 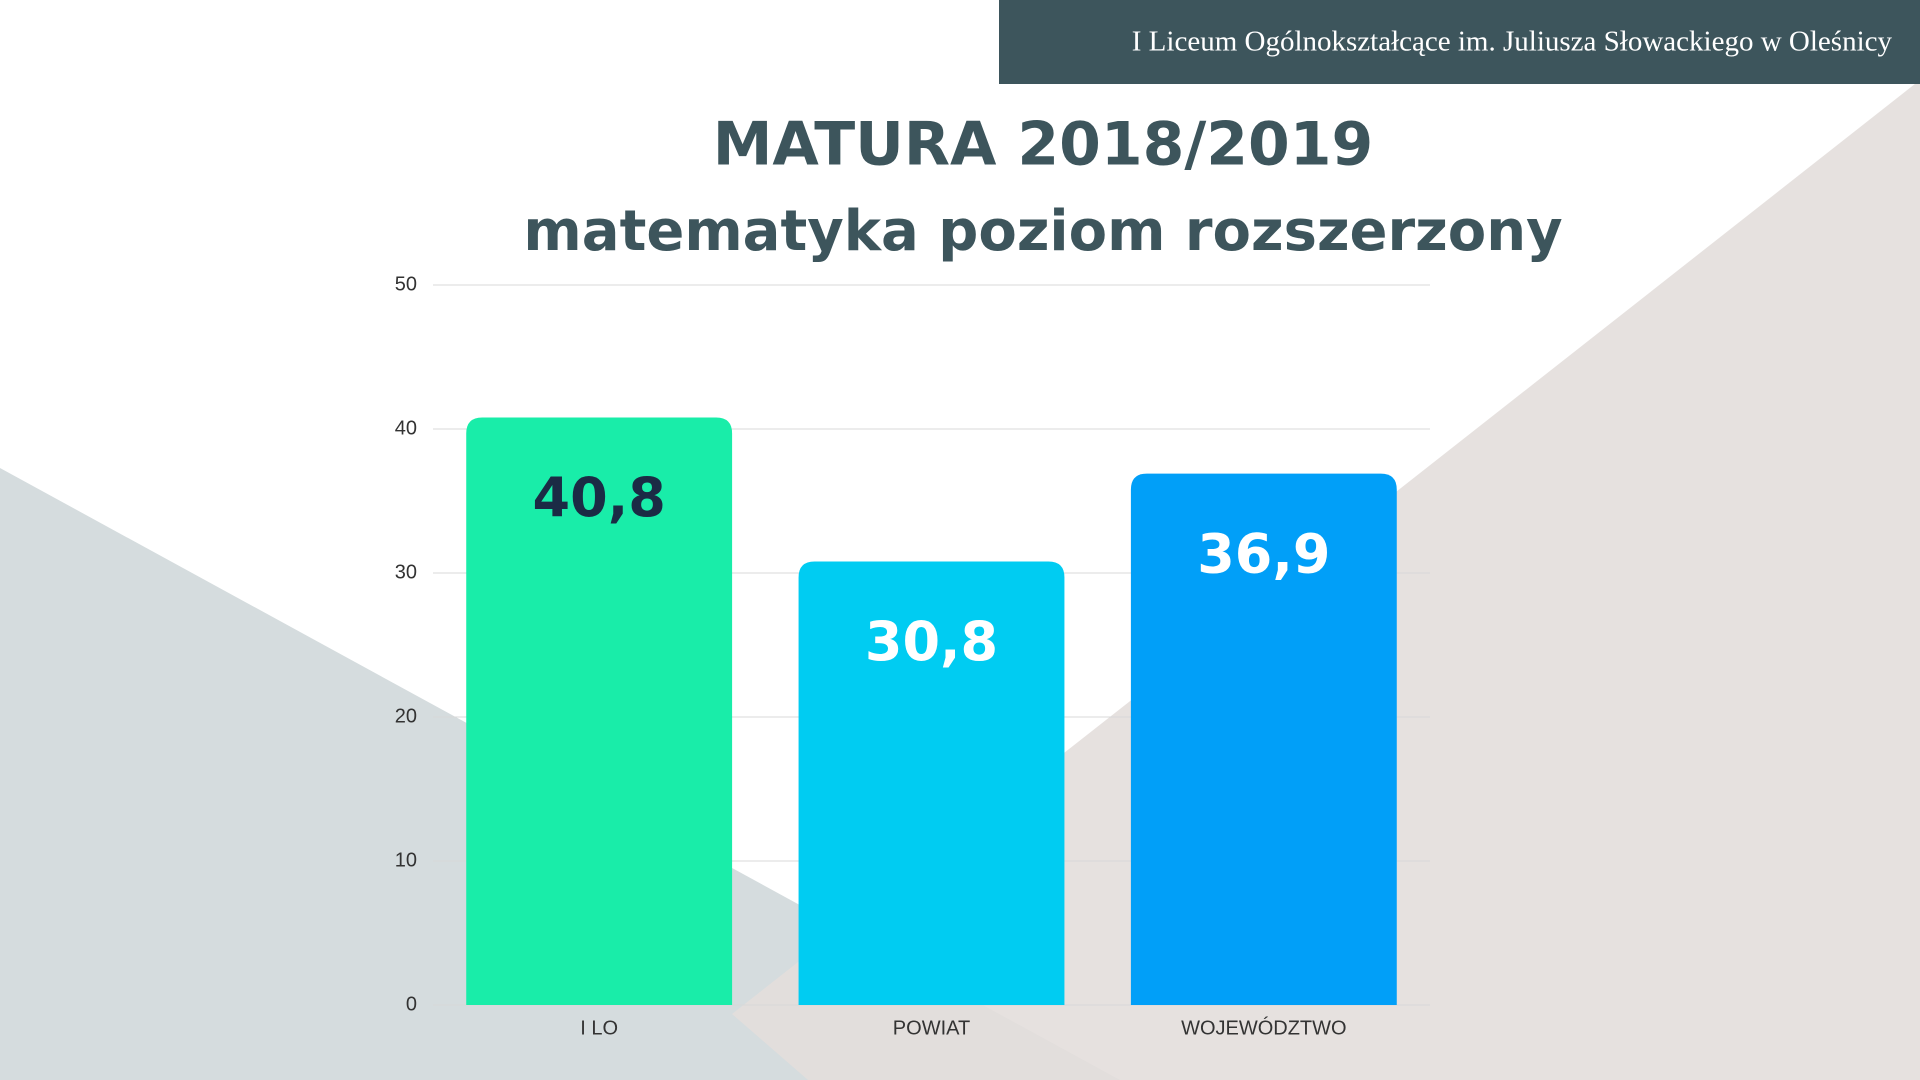 What do you see at coordinates (406, 860) in the screenshot?
I see `y-tick-label: 10` at bounding box center [406, 860].